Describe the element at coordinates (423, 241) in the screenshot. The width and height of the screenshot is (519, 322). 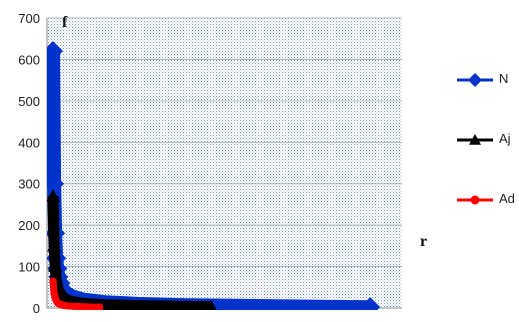
I see `x-axis-label: r` at that location.